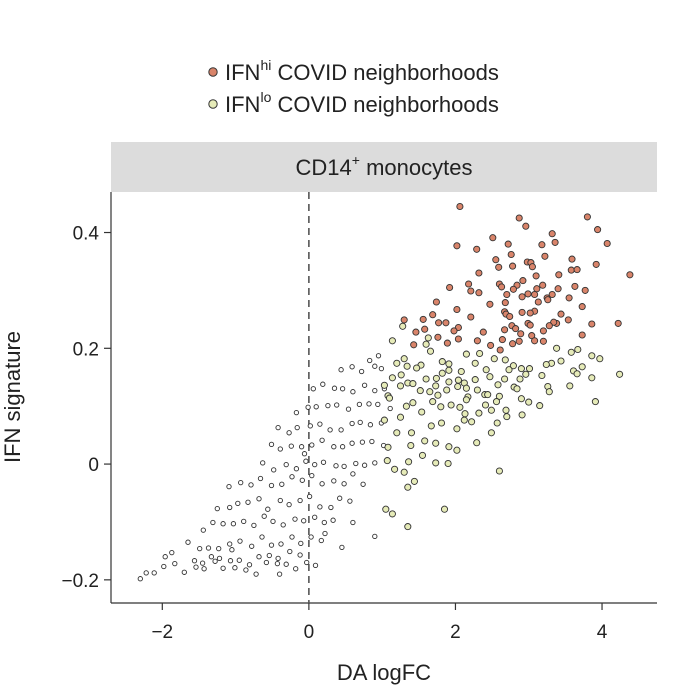 This screenshot has width=680, height=700. Describe the element at coordinates (455, 632) in the screenshot. I see `x-tick-label: 2` at that location.